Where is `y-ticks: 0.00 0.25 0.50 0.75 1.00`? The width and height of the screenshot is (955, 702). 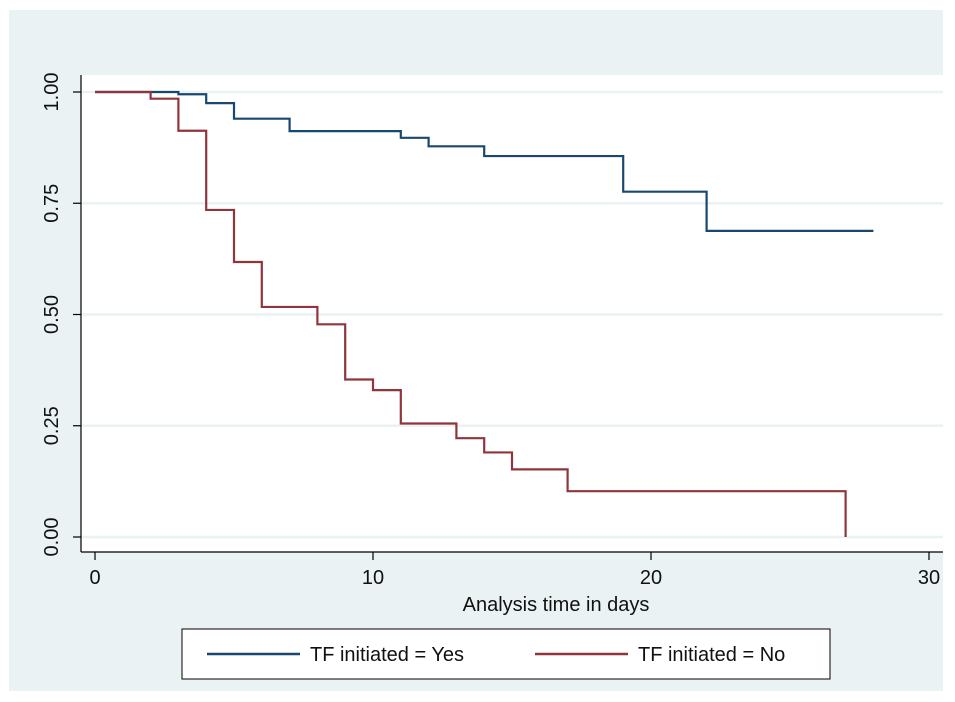 y-ticks: 0.00 0.25 0.50 0.75 1.00 is located at coordinates (61, 315).